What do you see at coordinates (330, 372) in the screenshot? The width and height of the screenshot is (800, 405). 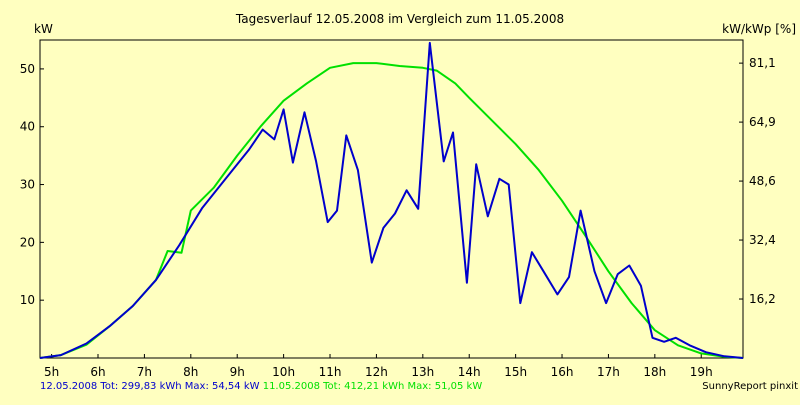 I see `x-tick-label: 11h` at bounding box center [330, 372].